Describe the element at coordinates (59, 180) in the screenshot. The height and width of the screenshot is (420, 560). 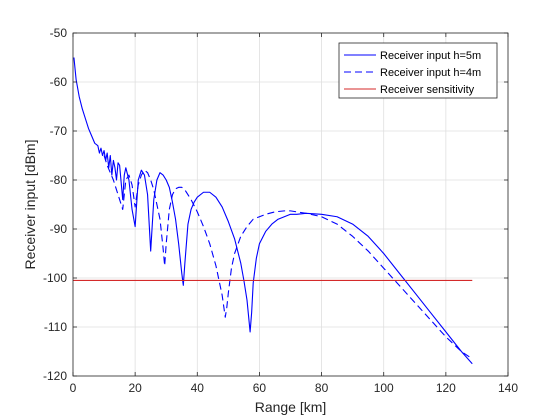
I see `y-tick-label: -80` at that location.